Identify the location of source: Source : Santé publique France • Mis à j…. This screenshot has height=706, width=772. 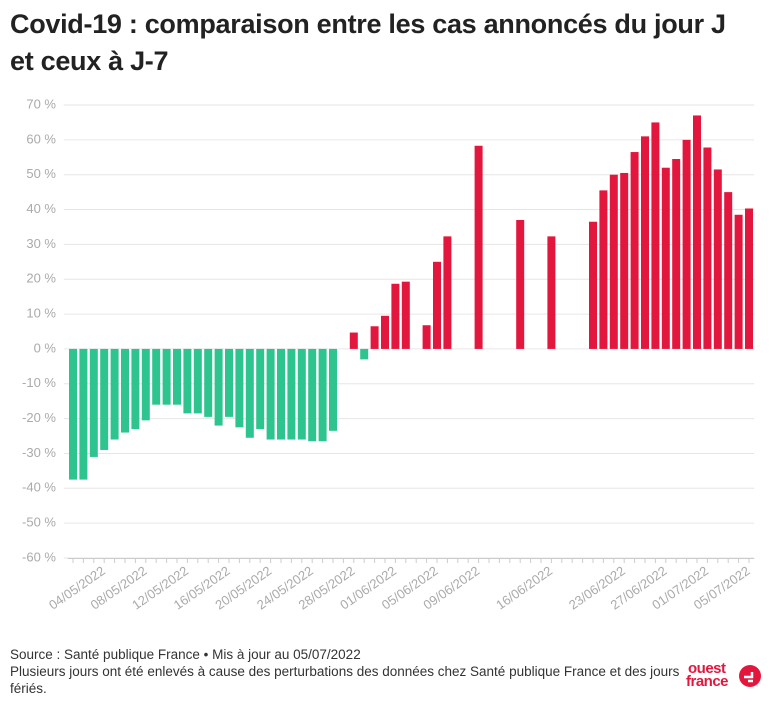
(185, 654).